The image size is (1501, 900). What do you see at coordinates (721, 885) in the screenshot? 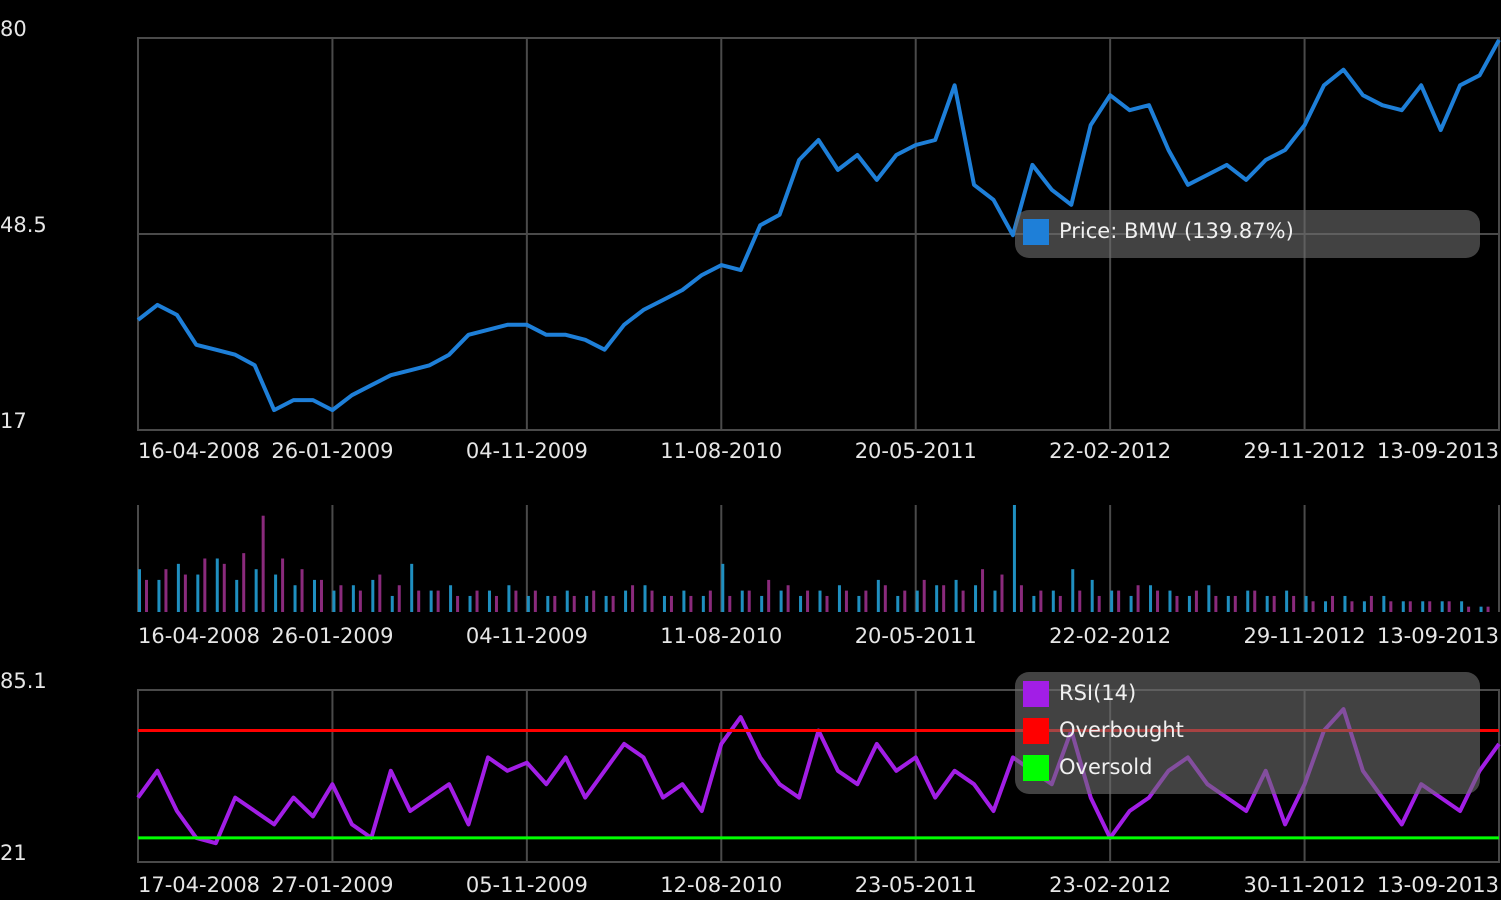
I see `x-tick-label: 12-08-2010` at bounding box center [721, 885].